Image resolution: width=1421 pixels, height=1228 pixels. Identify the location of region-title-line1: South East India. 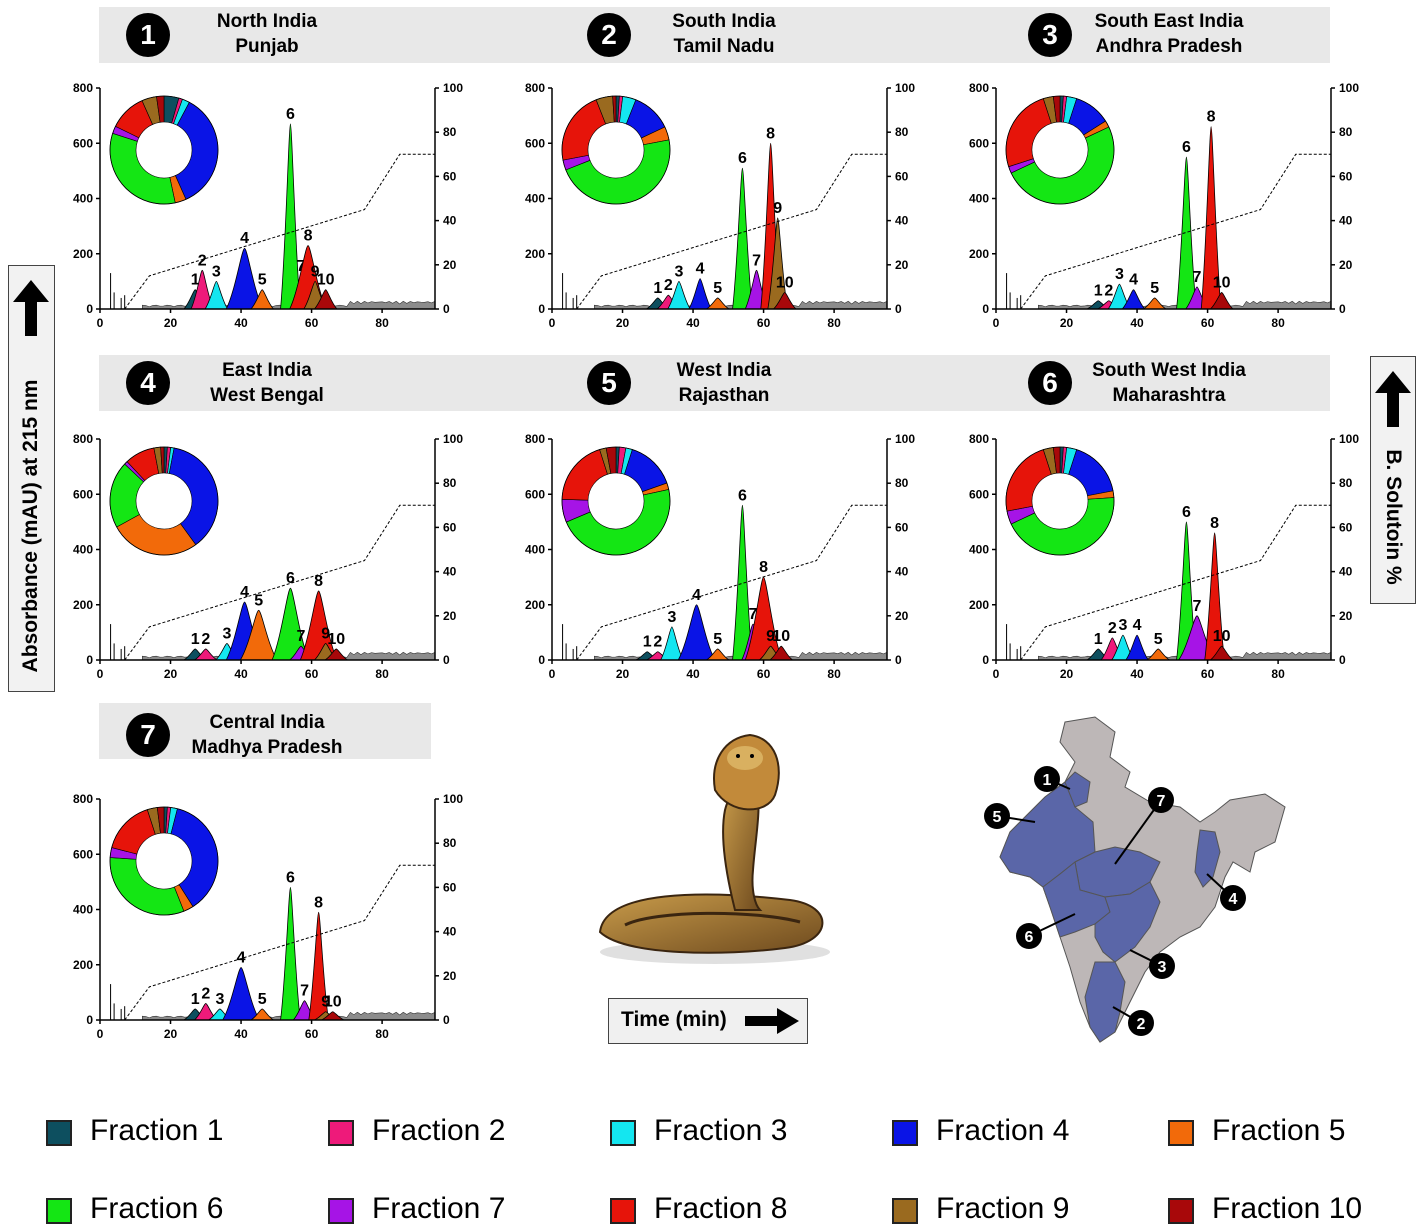
(1169, 21).